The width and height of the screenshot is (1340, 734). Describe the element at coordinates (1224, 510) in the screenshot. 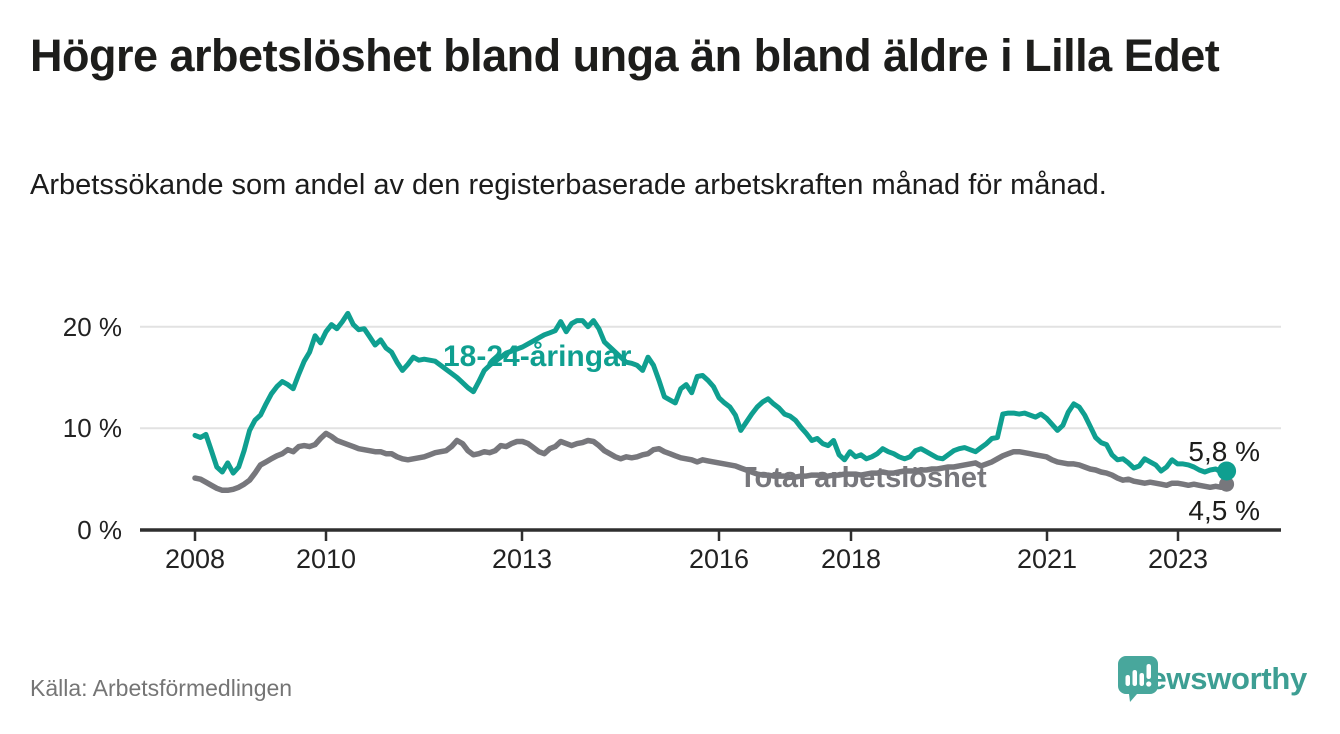

I see `total-end-value-label: 4,5 %` at that location.